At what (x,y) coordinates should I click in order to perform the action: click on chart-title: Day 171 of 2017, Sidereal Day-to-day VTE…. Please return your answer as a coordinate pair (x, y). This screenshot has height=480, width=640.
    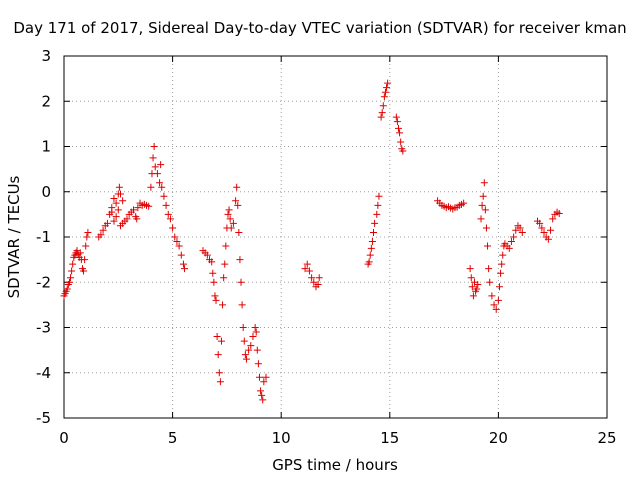
    Looking at the image, I should click on (319, 28).